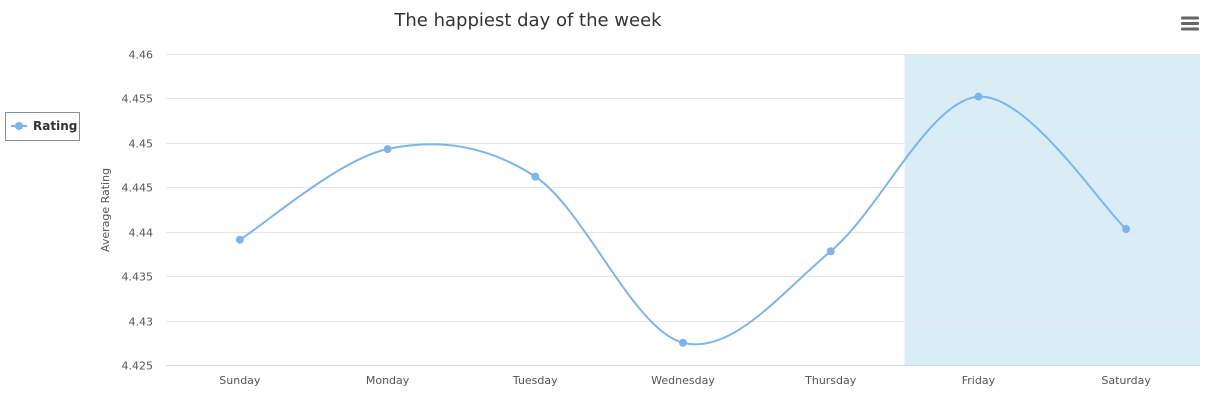 The height and width of the screenshot is (409, 1207). What do you see at coordinates (138, 188) in the screenshot?
I see `y-tick-label: 4.445` at bounding box center [138, 188].